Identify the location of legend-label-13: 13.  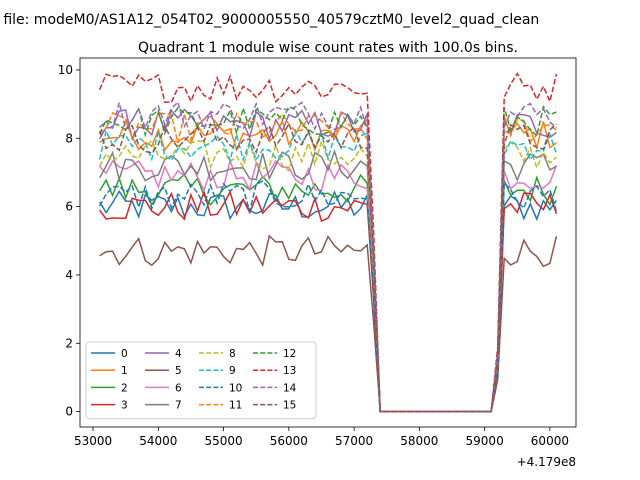
(289, 371).